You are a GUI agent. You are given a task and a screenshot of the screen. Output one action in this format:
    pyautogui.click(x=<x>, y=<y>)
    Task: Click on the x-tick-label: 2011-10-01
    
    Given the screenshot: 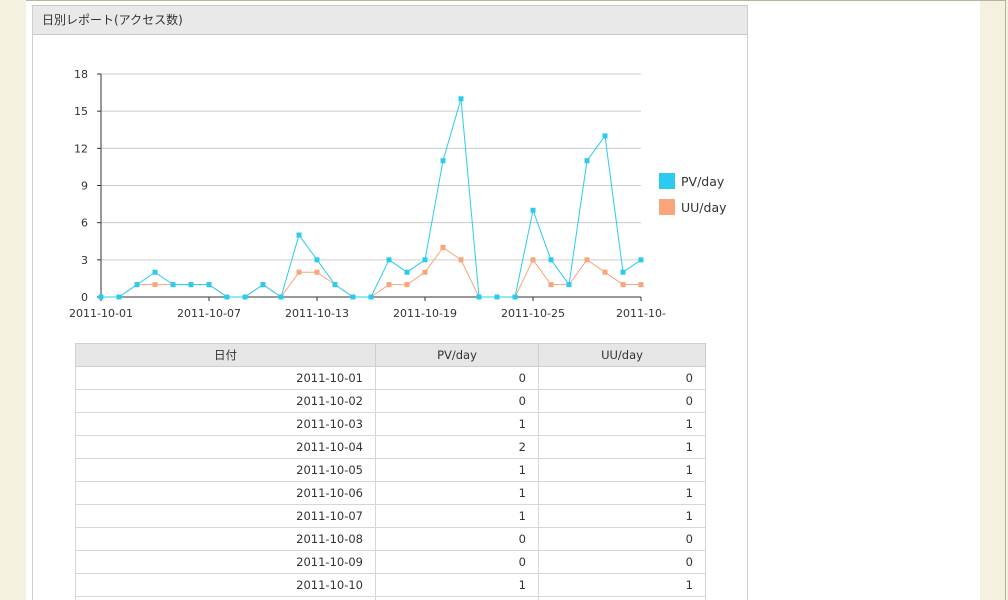 What is the action you would take?
    pyautogui.click(x=101, y=313)
    